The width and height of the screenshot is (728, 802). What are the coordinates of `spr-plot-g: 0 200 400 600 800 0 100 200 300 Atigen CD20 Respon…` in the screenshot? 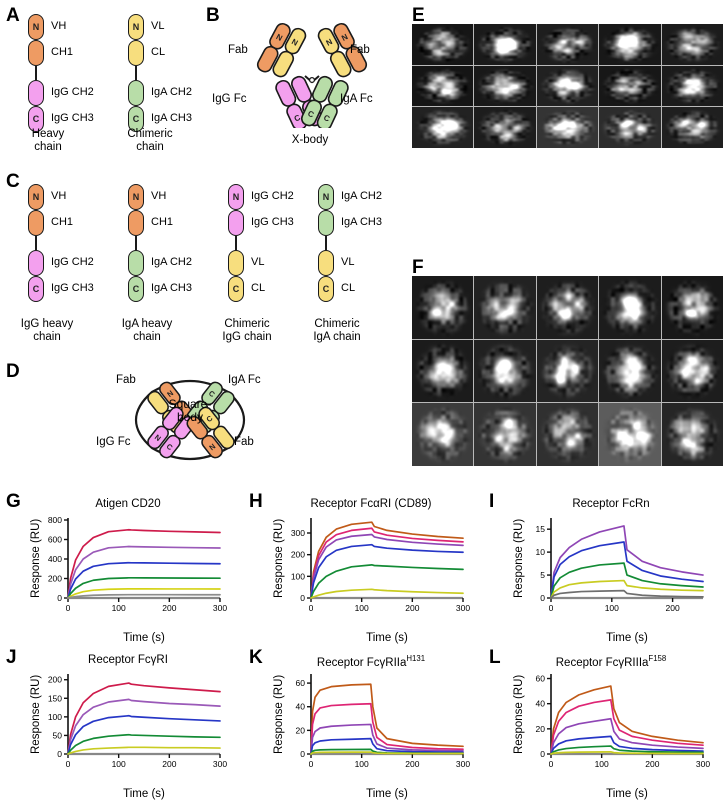 It's located at (128, 571).